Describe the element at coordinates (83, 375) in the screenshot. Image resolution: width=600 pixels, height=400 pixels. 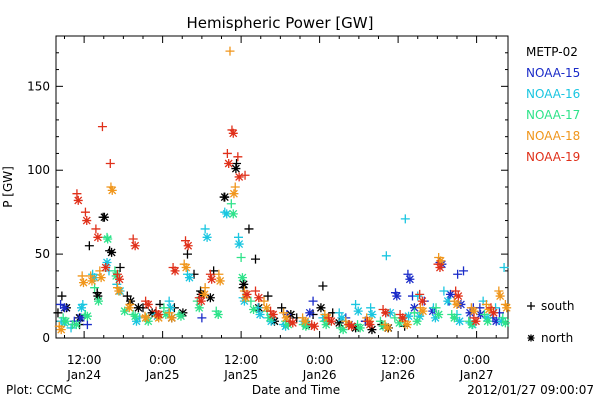
I see `x-tick-label-date: Jan24` at that location.